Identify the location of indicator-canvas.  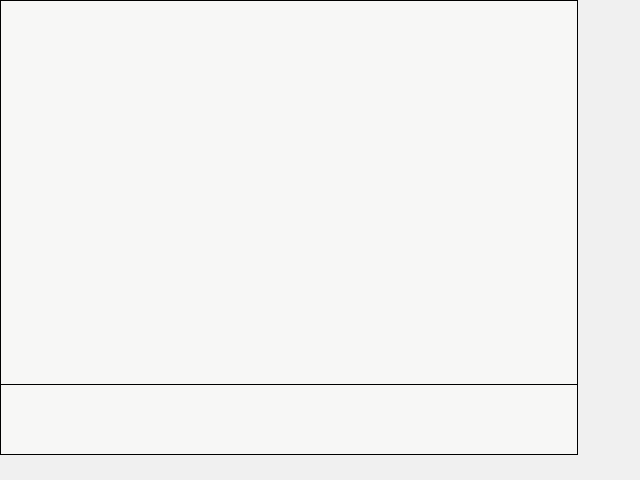
(289, 419).